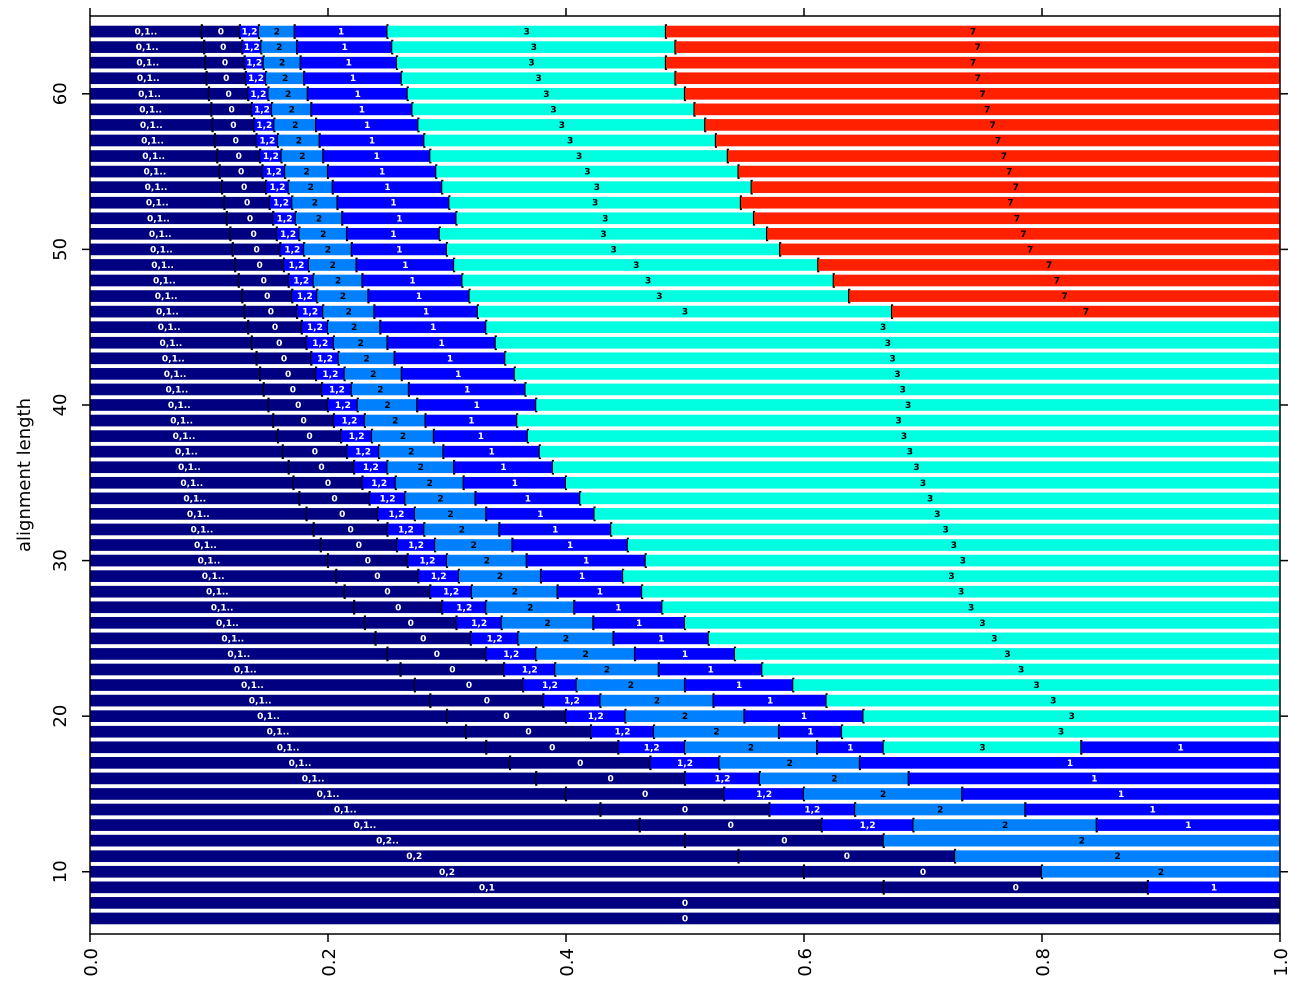 This screenshot has width=1299, height=997. What do you see at coordinates (60, 716) in the screenshot?
I see `y-tick-label: 20` at bounding box center [60, 716].